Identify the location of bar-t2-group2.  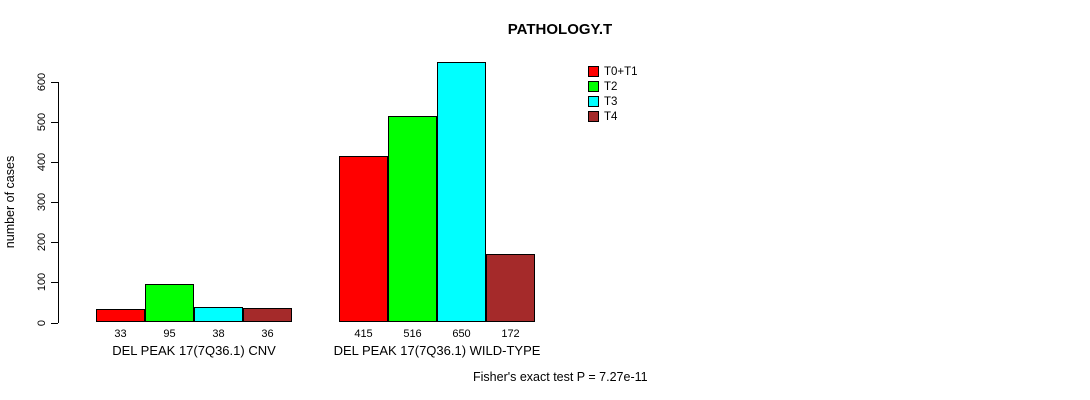
(412, 219).